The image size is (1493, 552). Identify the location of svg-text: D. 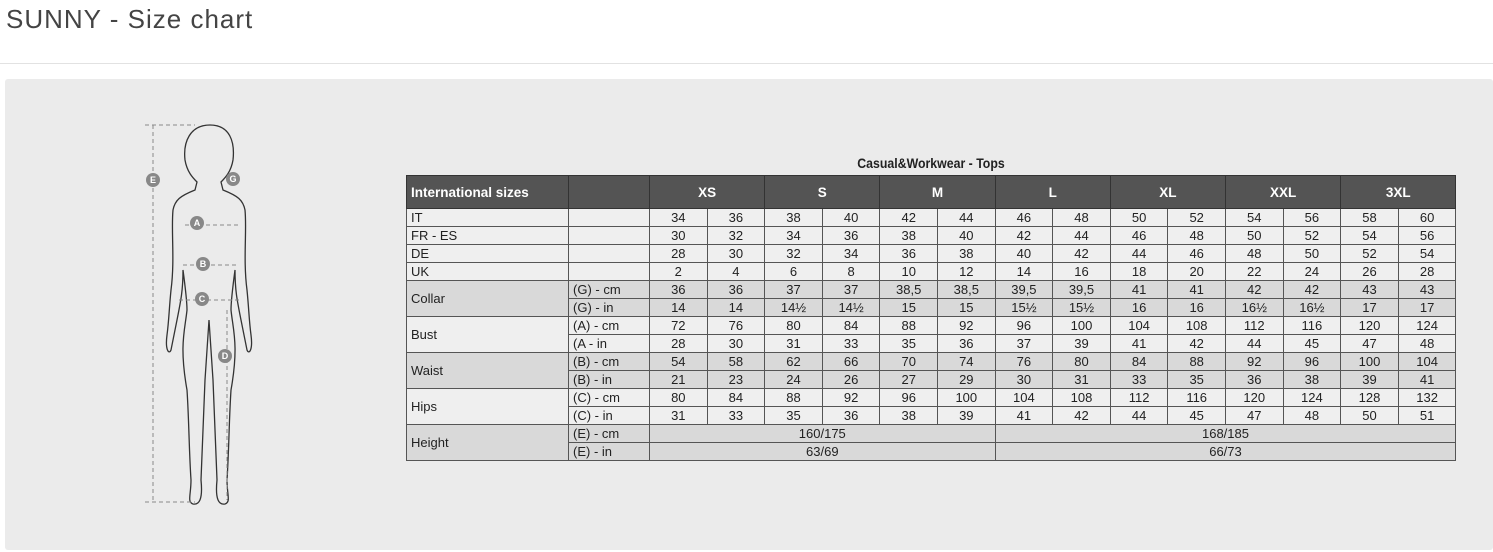
(225, 356).